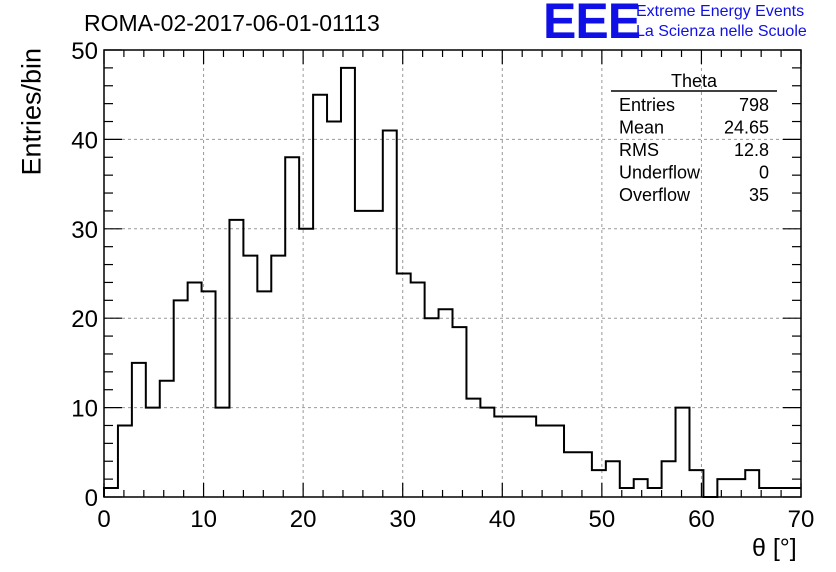 The image size is (836, 572). I want to click on stats-label: Entries, so click(647, 105).